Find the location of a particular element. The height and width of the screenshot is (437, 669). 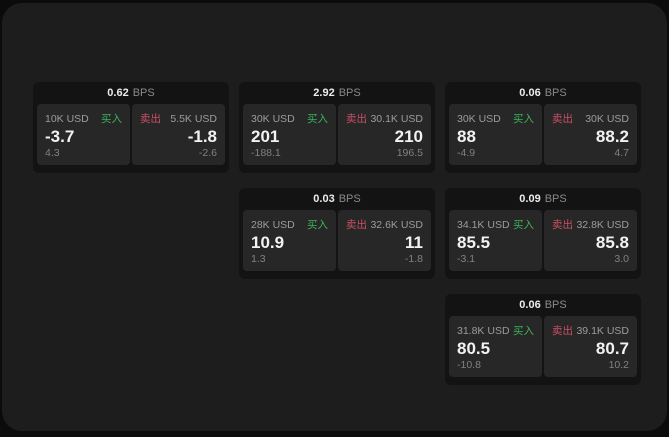

sell-size-label: 32.6K USD is located at coordinates (396, 225).